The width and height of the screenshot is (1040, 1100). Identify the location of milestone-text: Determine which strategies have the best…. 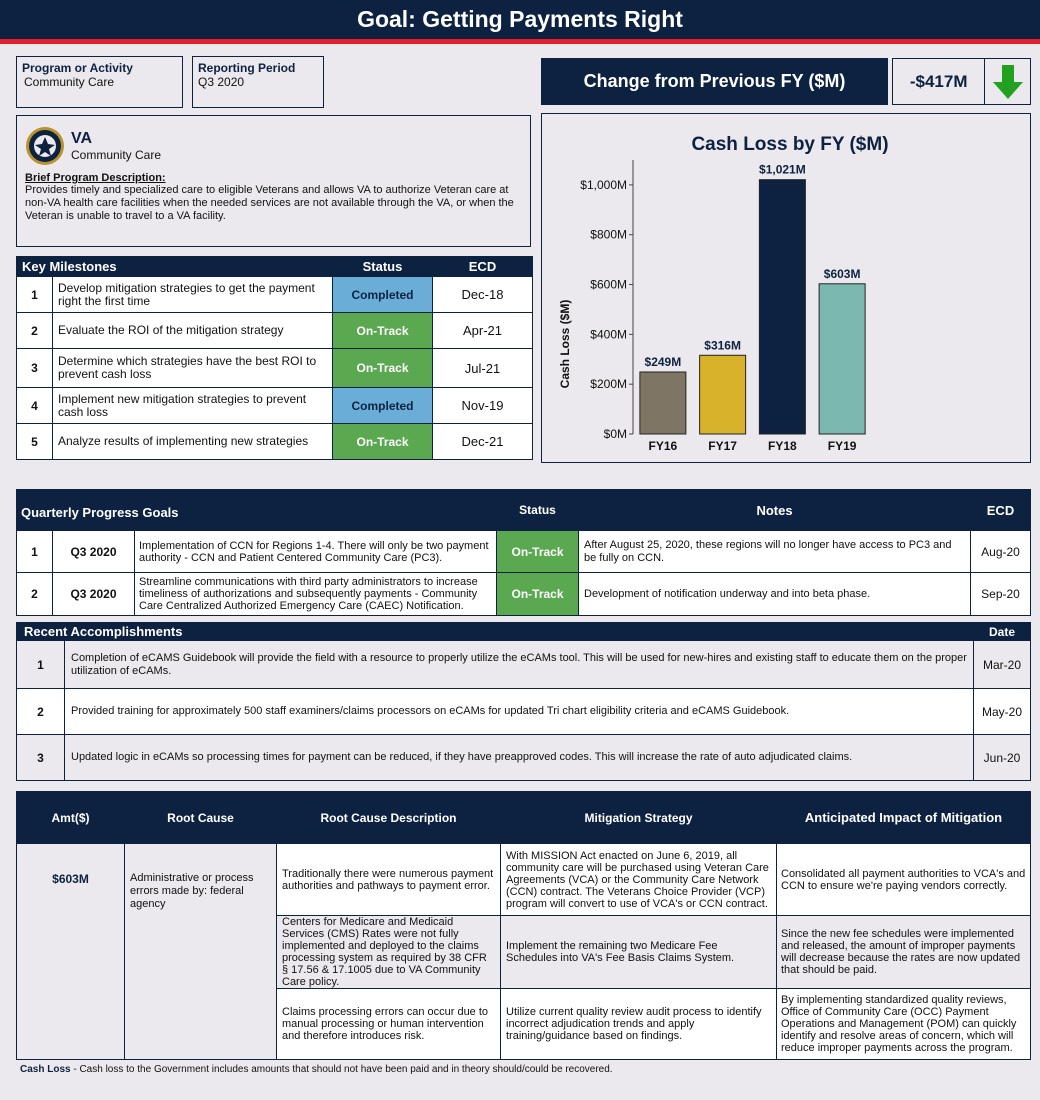
(192, 368).